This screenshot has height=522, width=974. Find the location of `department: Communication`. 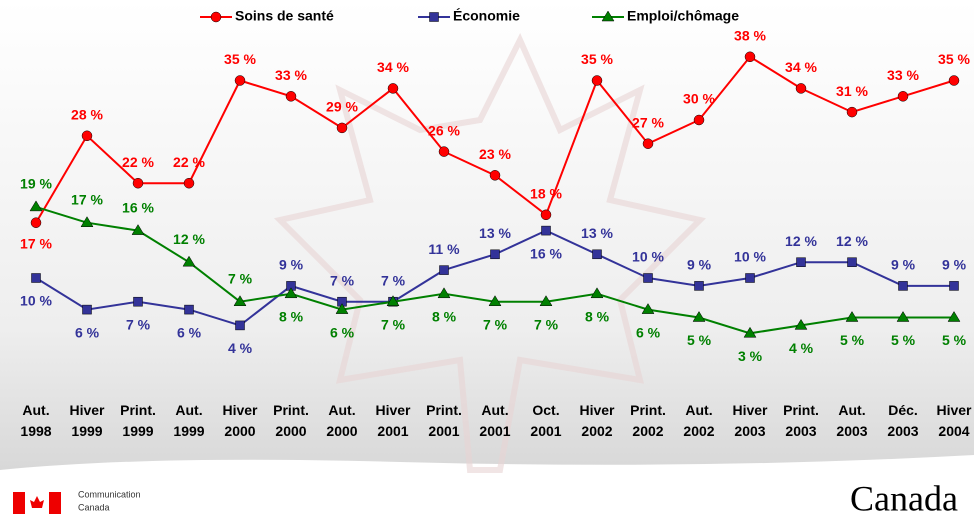

department: Communication is located at coordinates (109, 494).